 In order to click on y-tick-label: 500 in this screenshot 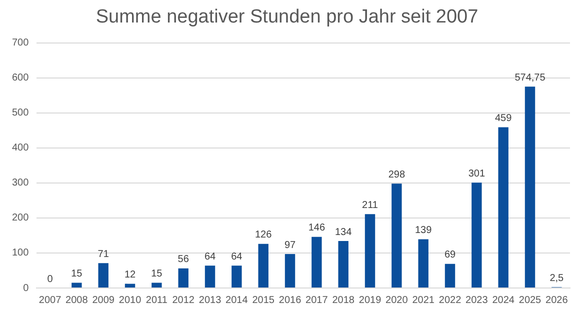, I will do `click(21, 113)`.